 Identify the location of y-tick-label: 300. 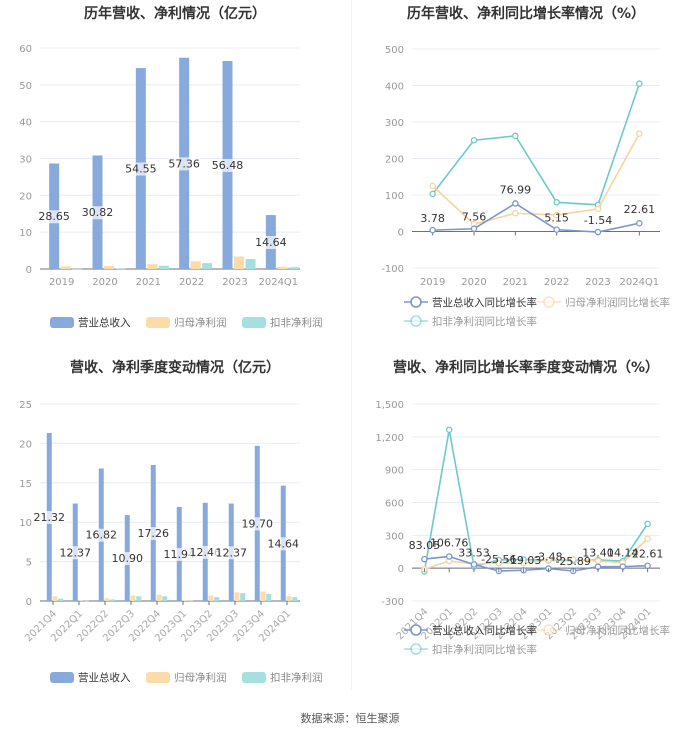
(394, 536).